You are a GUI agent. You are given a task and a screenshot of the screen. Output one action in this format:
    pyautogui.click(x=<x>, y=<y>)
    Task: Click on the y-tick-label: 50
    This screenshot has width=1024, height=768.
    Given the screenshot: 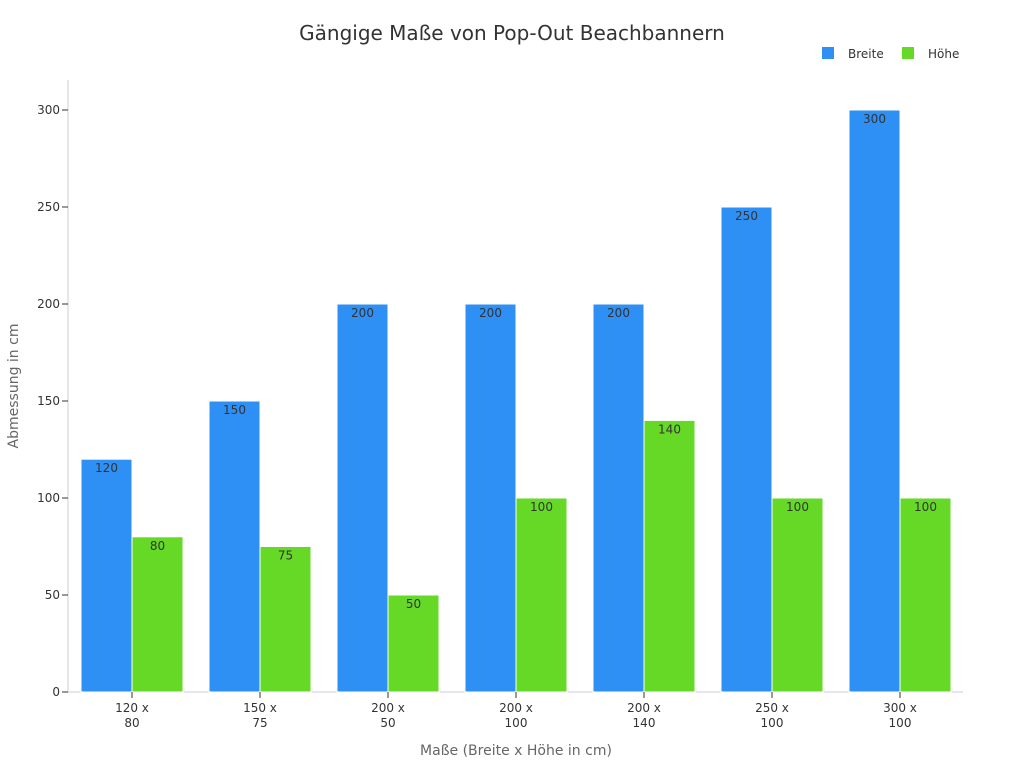 What is the action you would take?
    pyautogui.click(x=52, y=595)
    